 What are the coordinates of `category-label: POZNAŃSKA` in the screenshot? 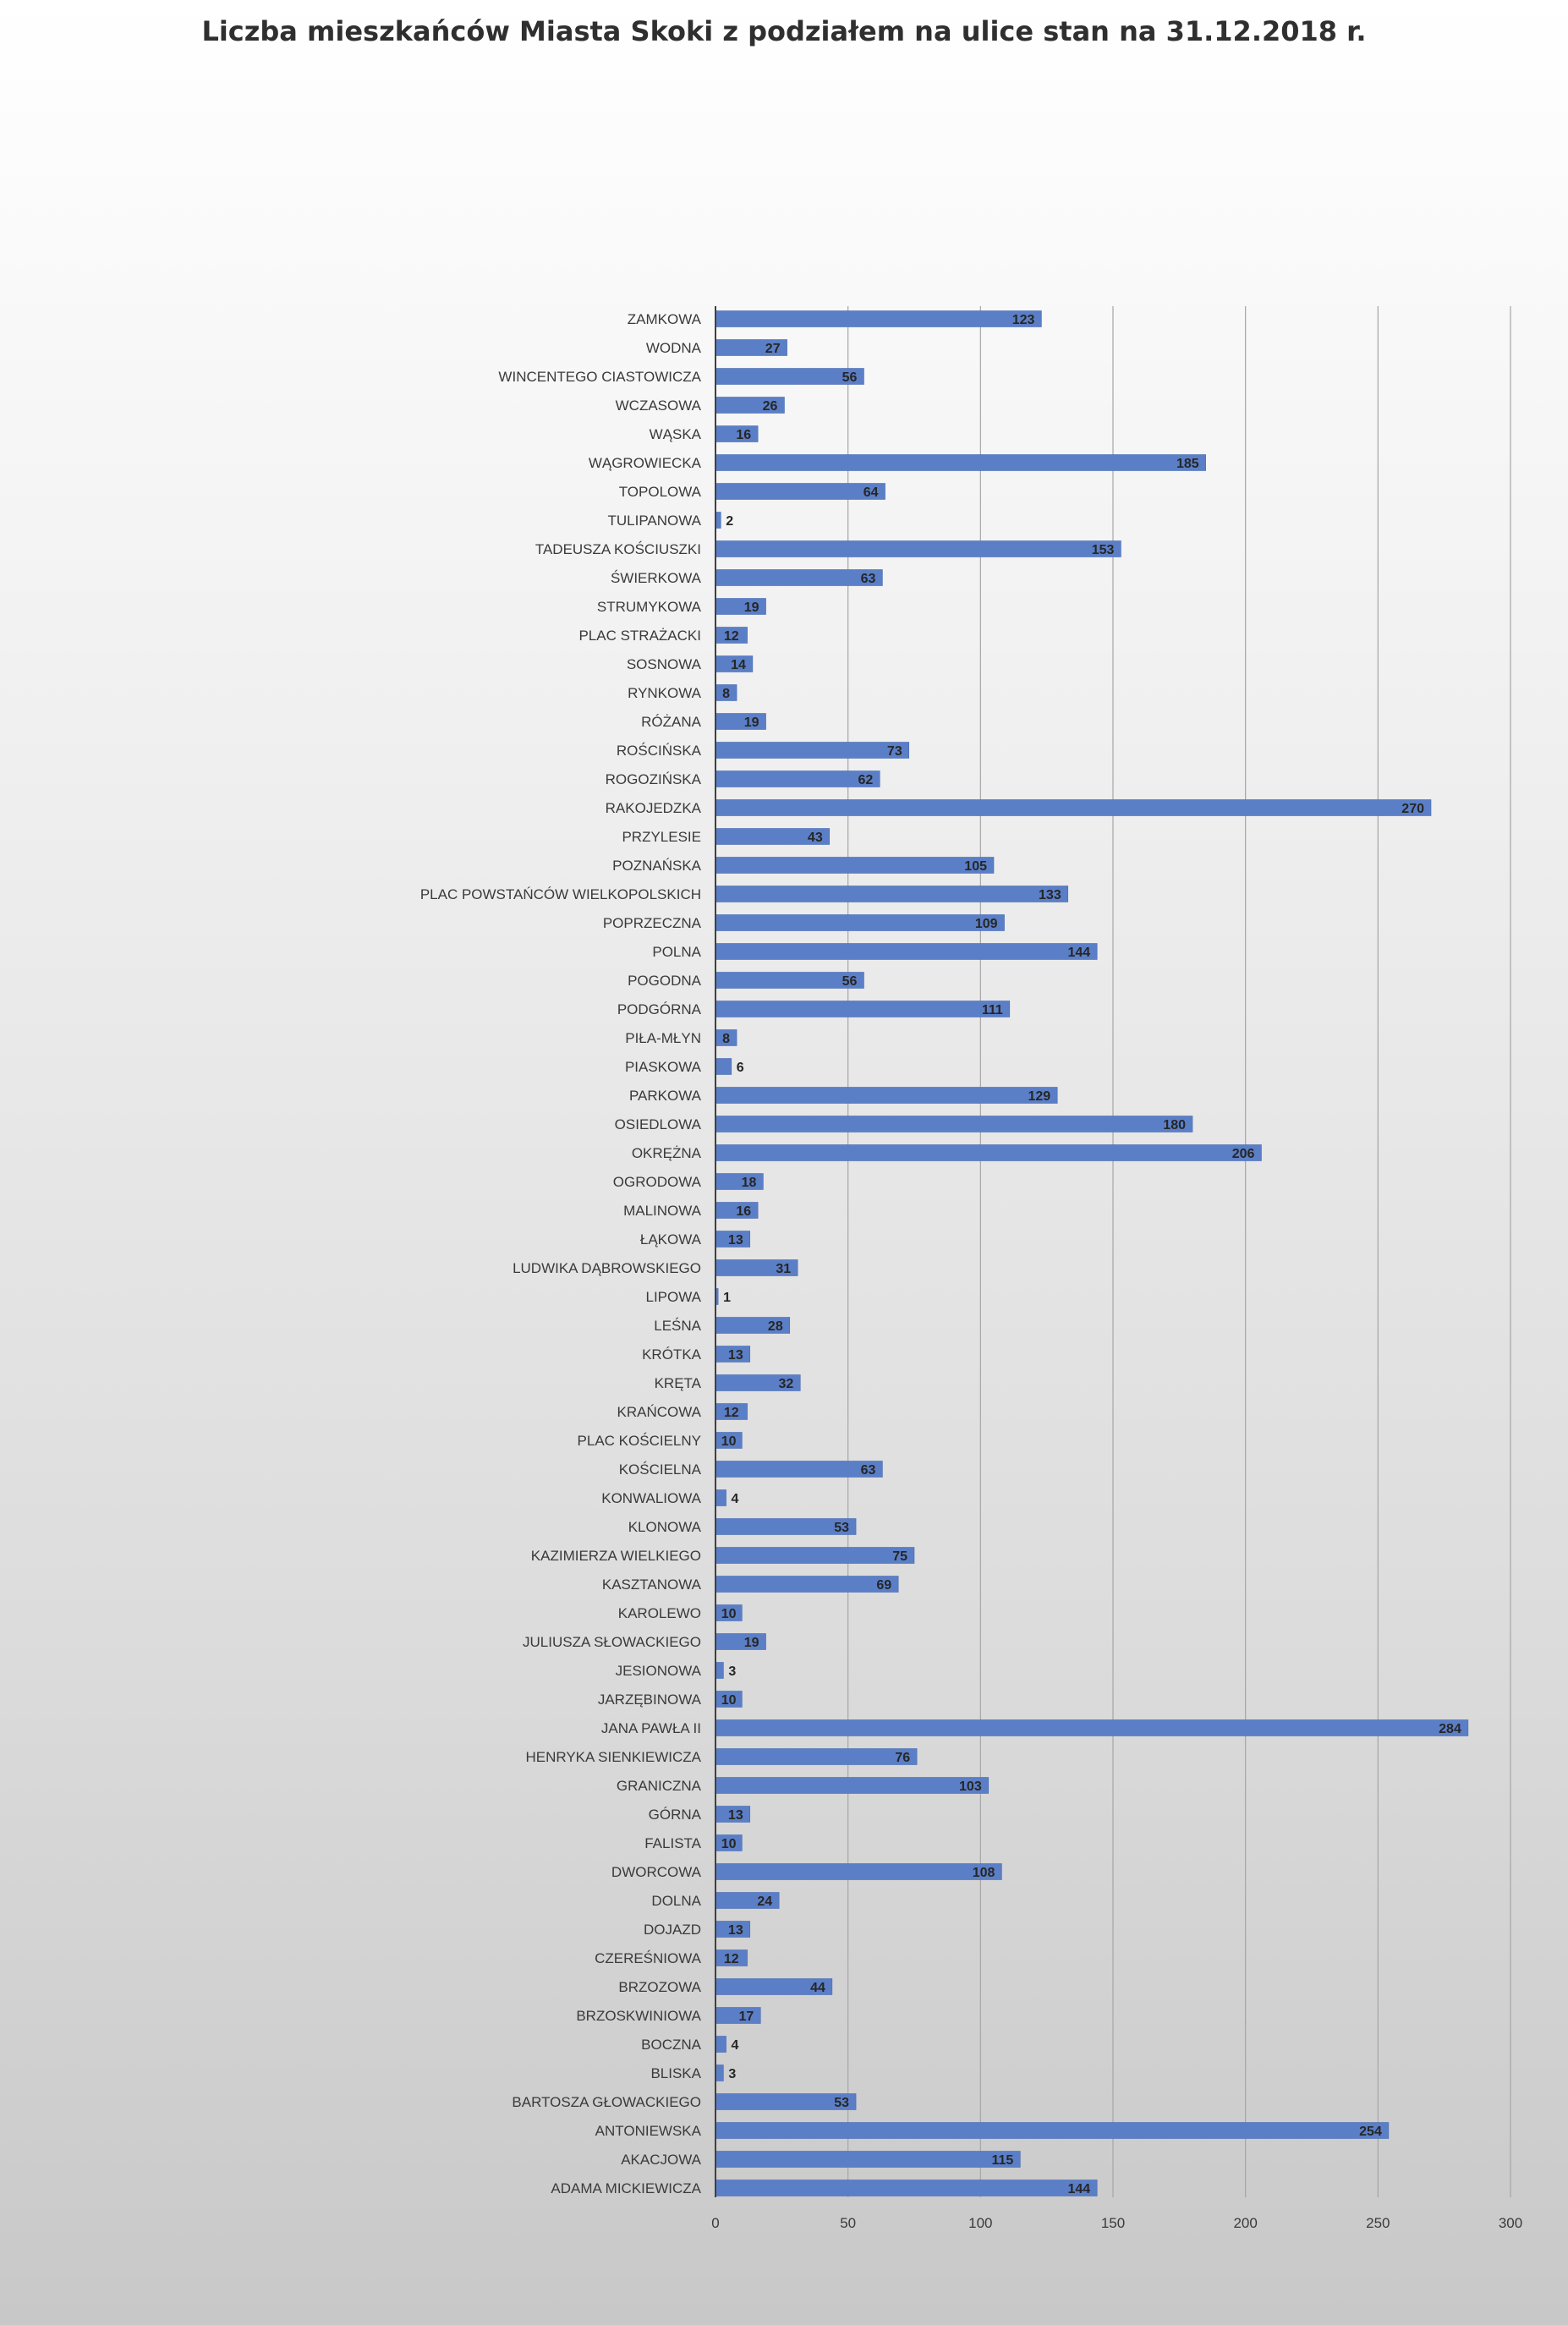 It's located at (657, 866).